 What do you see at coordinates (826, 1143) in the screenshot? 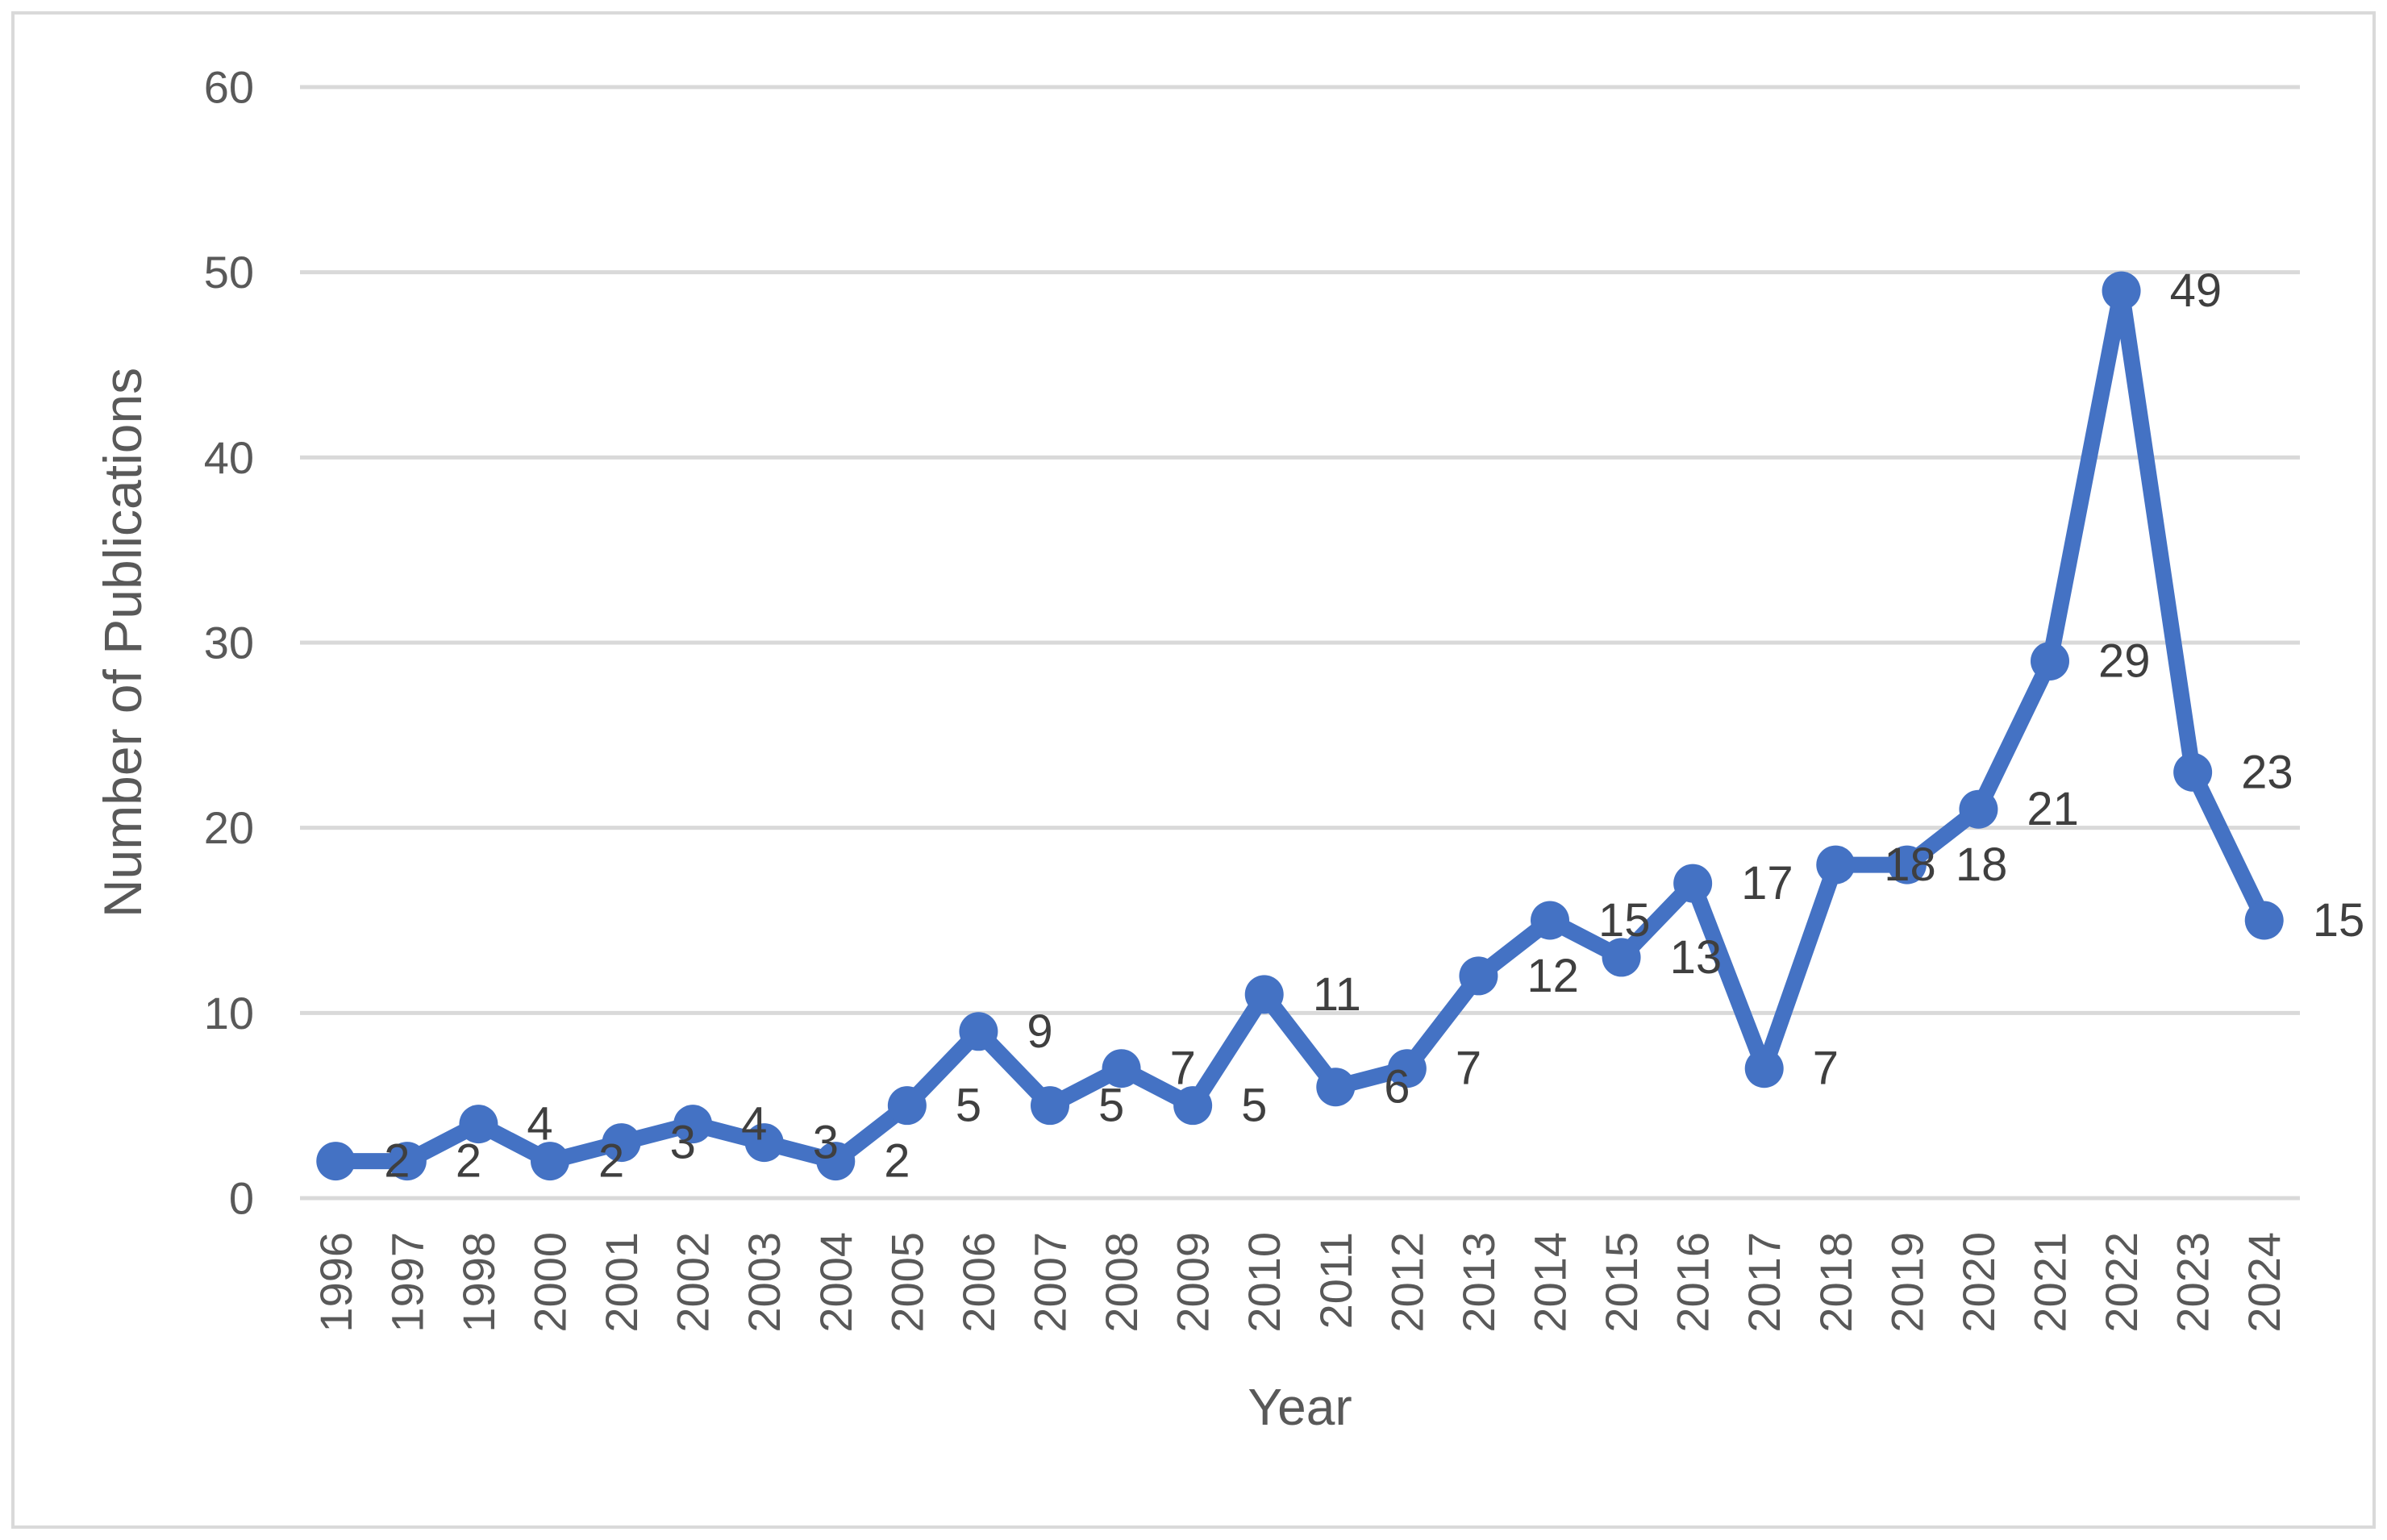
I see `data-label-2003: 3` at bounding box center [826, 1143].